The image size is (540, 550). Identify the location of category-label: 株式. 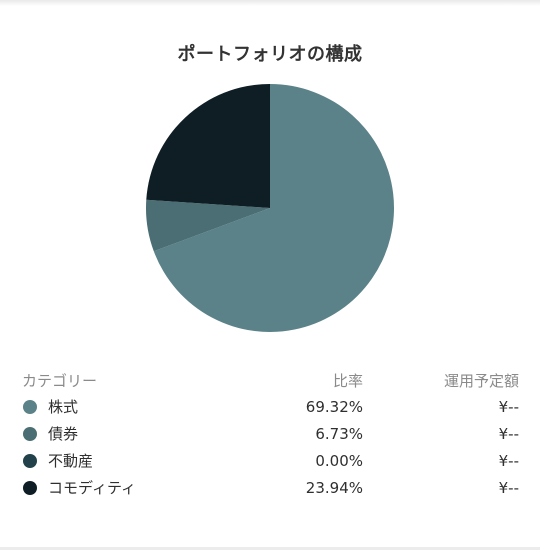
(63, 407).